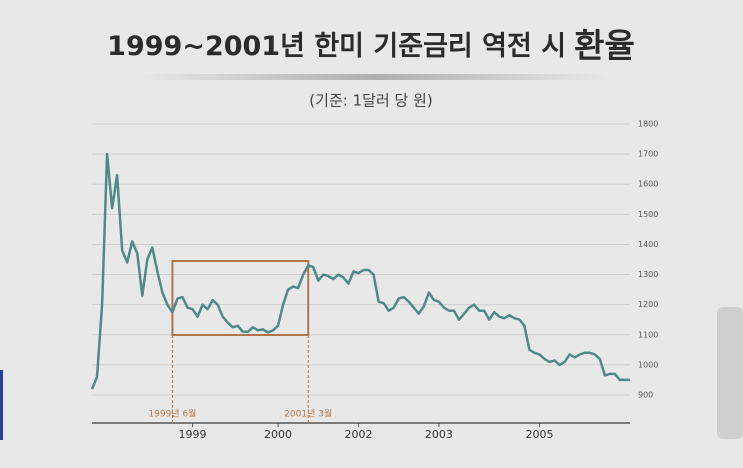 This screenshot has width=743, height=468. What do you see at coordinates (172, 414) in the screenshot?
I see `annotation: 1999년 6월` at bounding box center [172, 414].